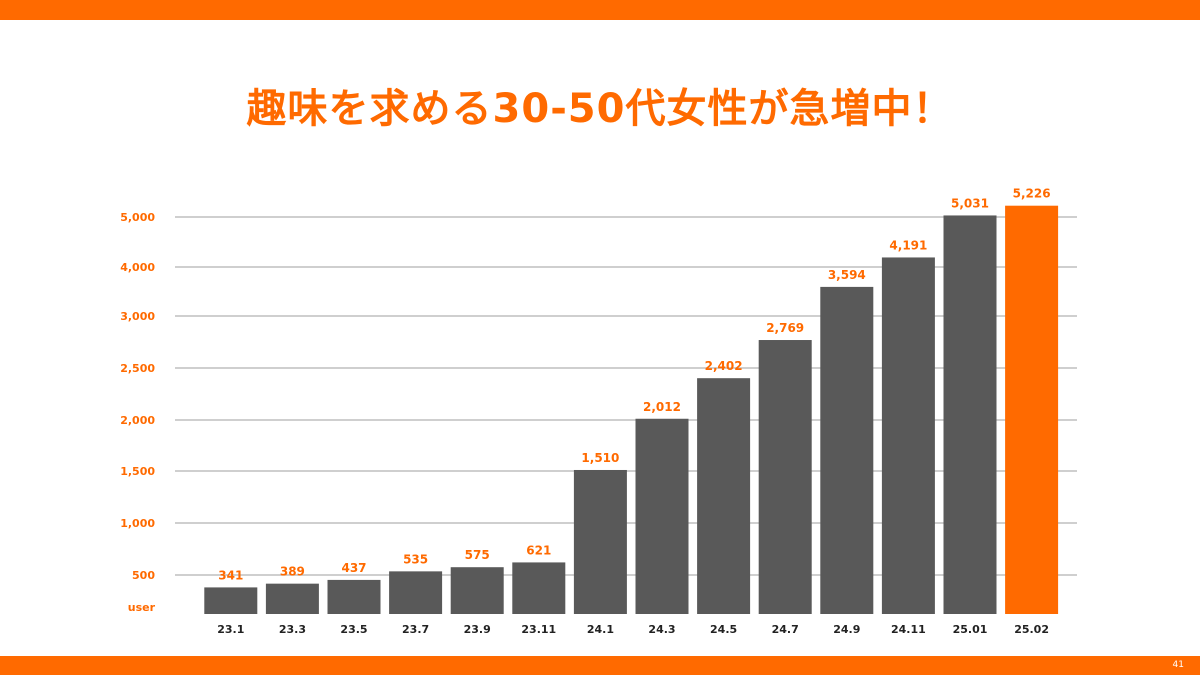 The image size is (1200, 675). I want to click on data-label: 3,594, so click(847, 275).